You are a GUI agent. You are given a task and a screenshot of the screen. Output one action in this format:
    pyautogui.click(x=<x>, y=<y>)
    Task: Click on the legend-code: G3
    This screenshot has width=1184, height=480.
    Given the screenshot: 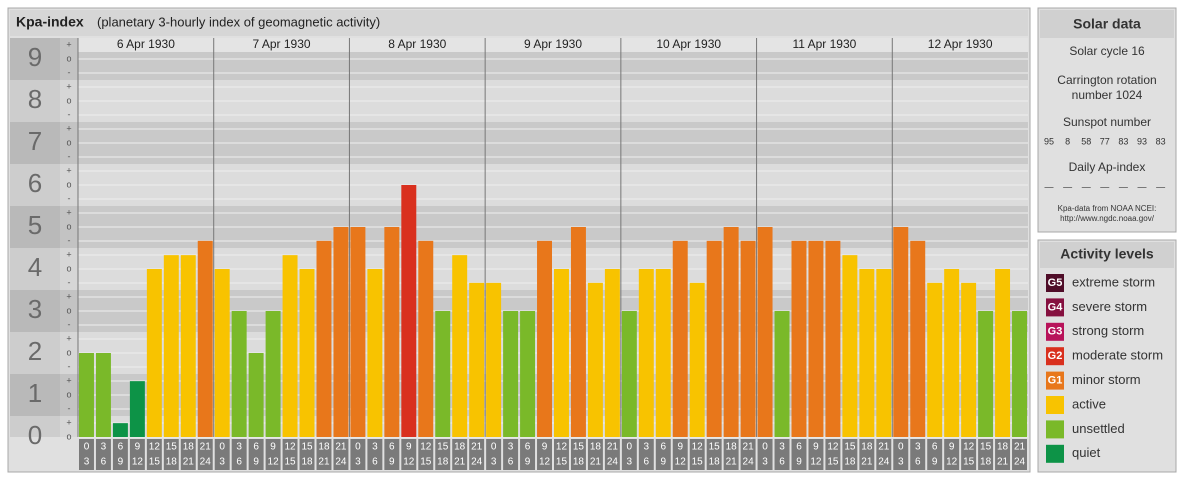 What is the action you would take?
    pyautogui.click(x=1055, y=332)
    